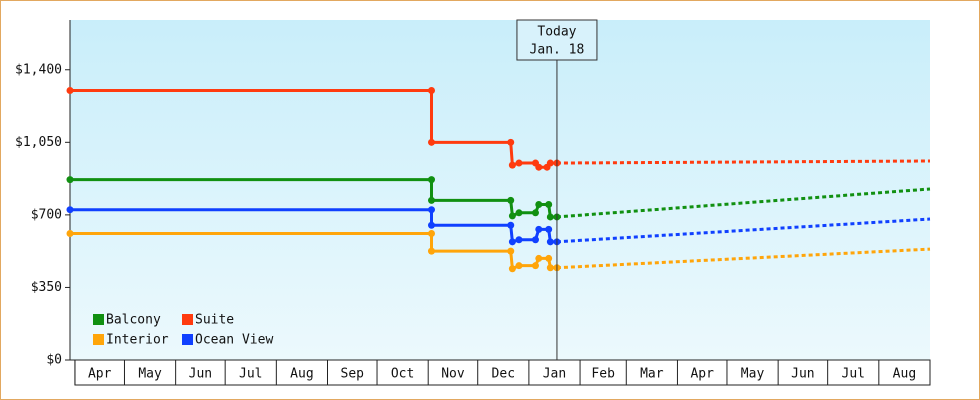 The width and height of the screenshot is (980, 400). I want to click on today-date: Jan. 18, so click(557, 50).